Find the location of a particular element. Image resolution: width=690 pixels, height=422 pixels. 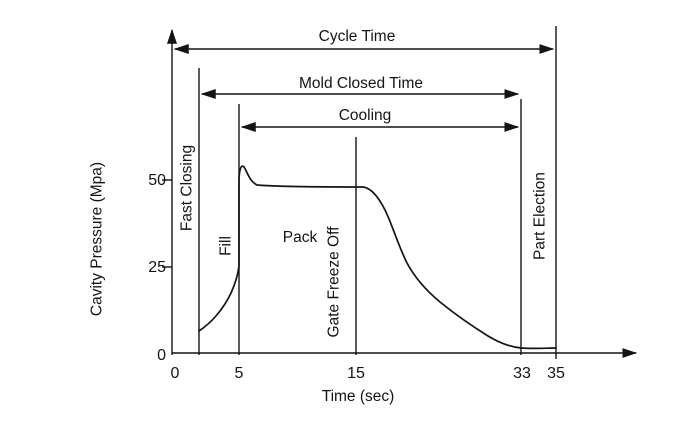

y-axis-title: Cavity Pressure (Mpa) is located at coordinates (96, 239).